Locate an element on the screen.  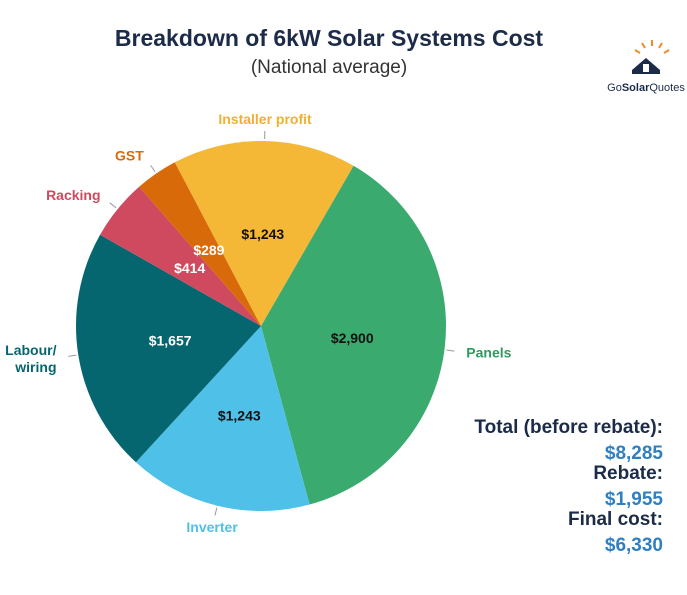
summary-value: $8,285 is located at coordinates (633, 453).